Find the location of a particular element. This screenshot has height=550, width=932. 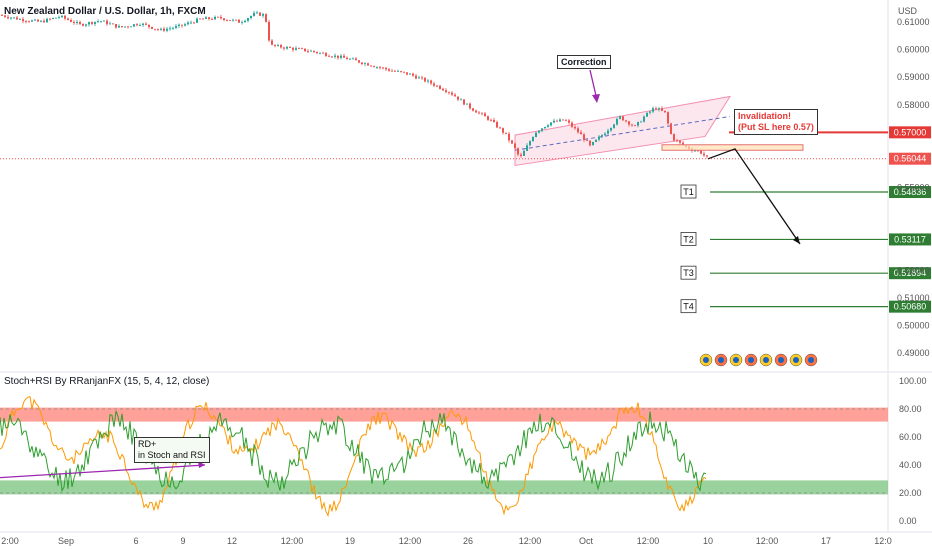

correction-channel is located at coordinates (623, 131).